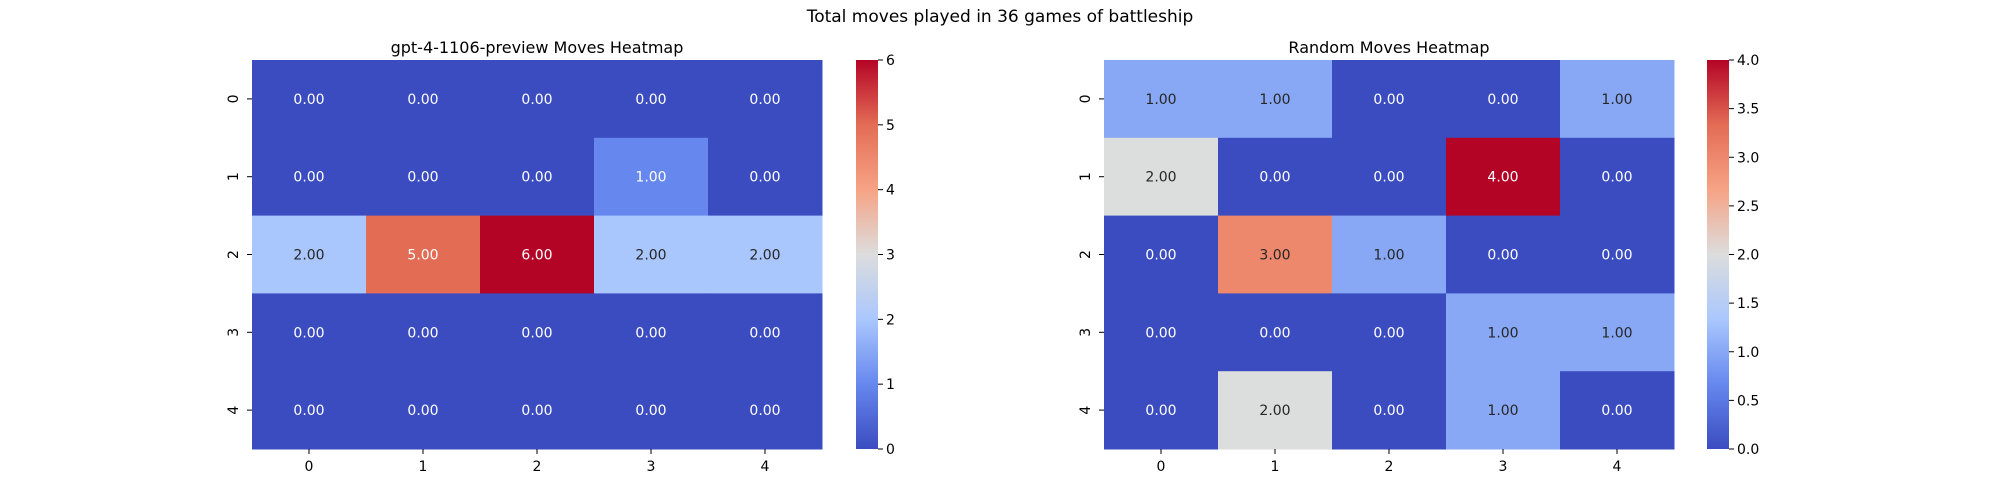 The width and height of the screenshot is (2000, 500). What do you see at coordinates (1388, 47) in the screenshot?
I see `heatmap-title: Random Moves Heatmap` at bounding box center [1388, 47].